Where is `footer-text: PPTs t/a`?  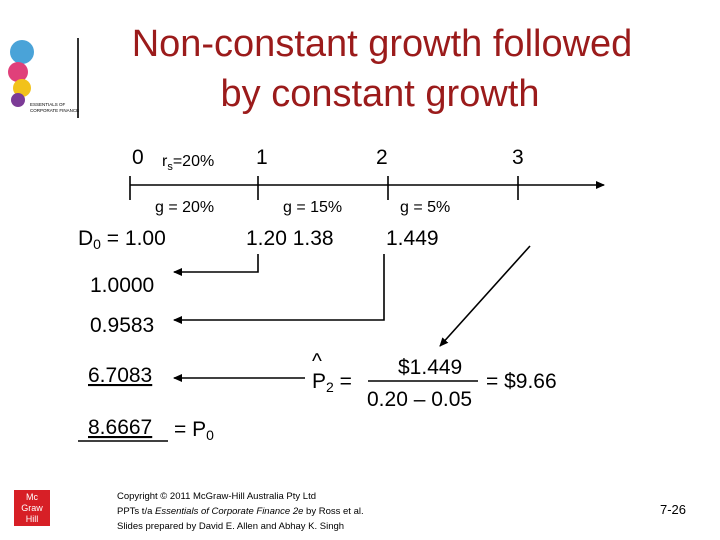 footer-text: PPTs t/a is located at coordinates (136, 511).